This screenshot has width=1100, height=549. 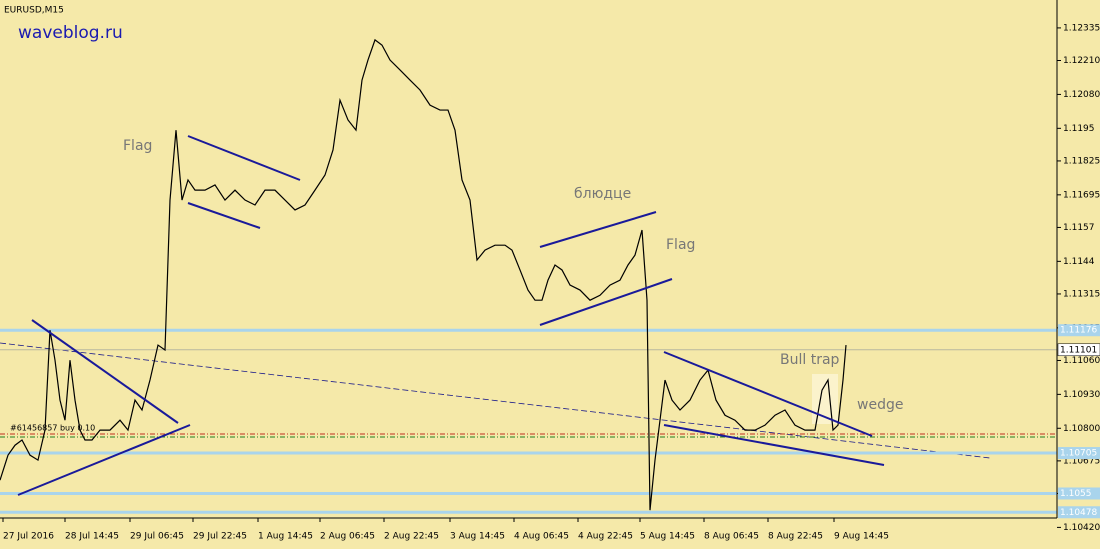 I want to click on annotation: блюдце, so click(x=602, y=194).